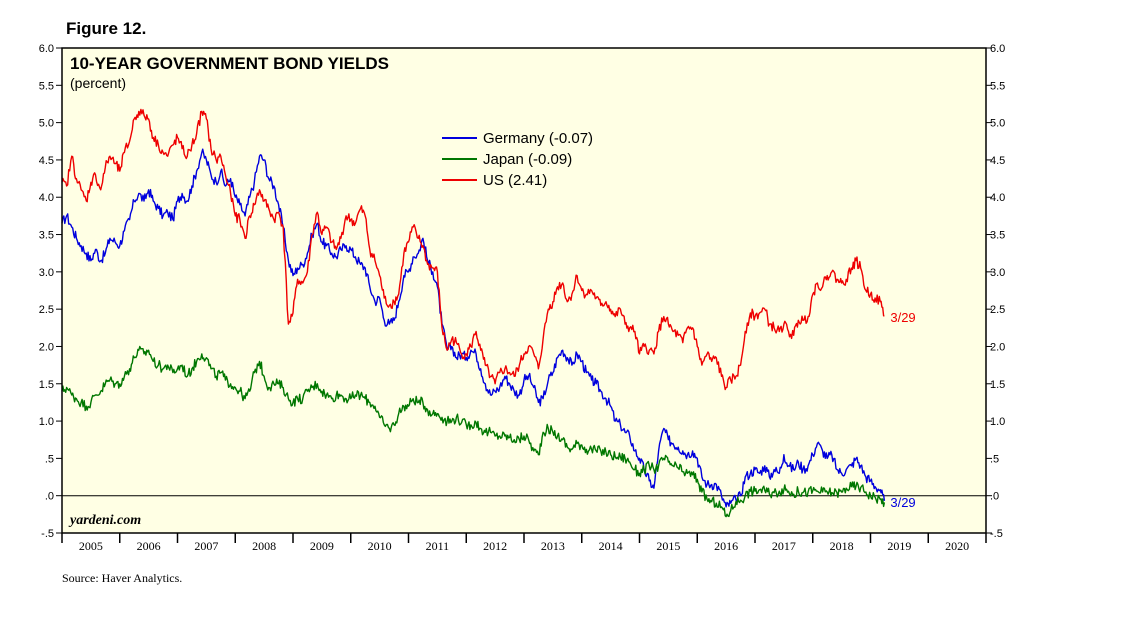  I want to click on y-tick-label-left: 1.5, so click(46, 385).